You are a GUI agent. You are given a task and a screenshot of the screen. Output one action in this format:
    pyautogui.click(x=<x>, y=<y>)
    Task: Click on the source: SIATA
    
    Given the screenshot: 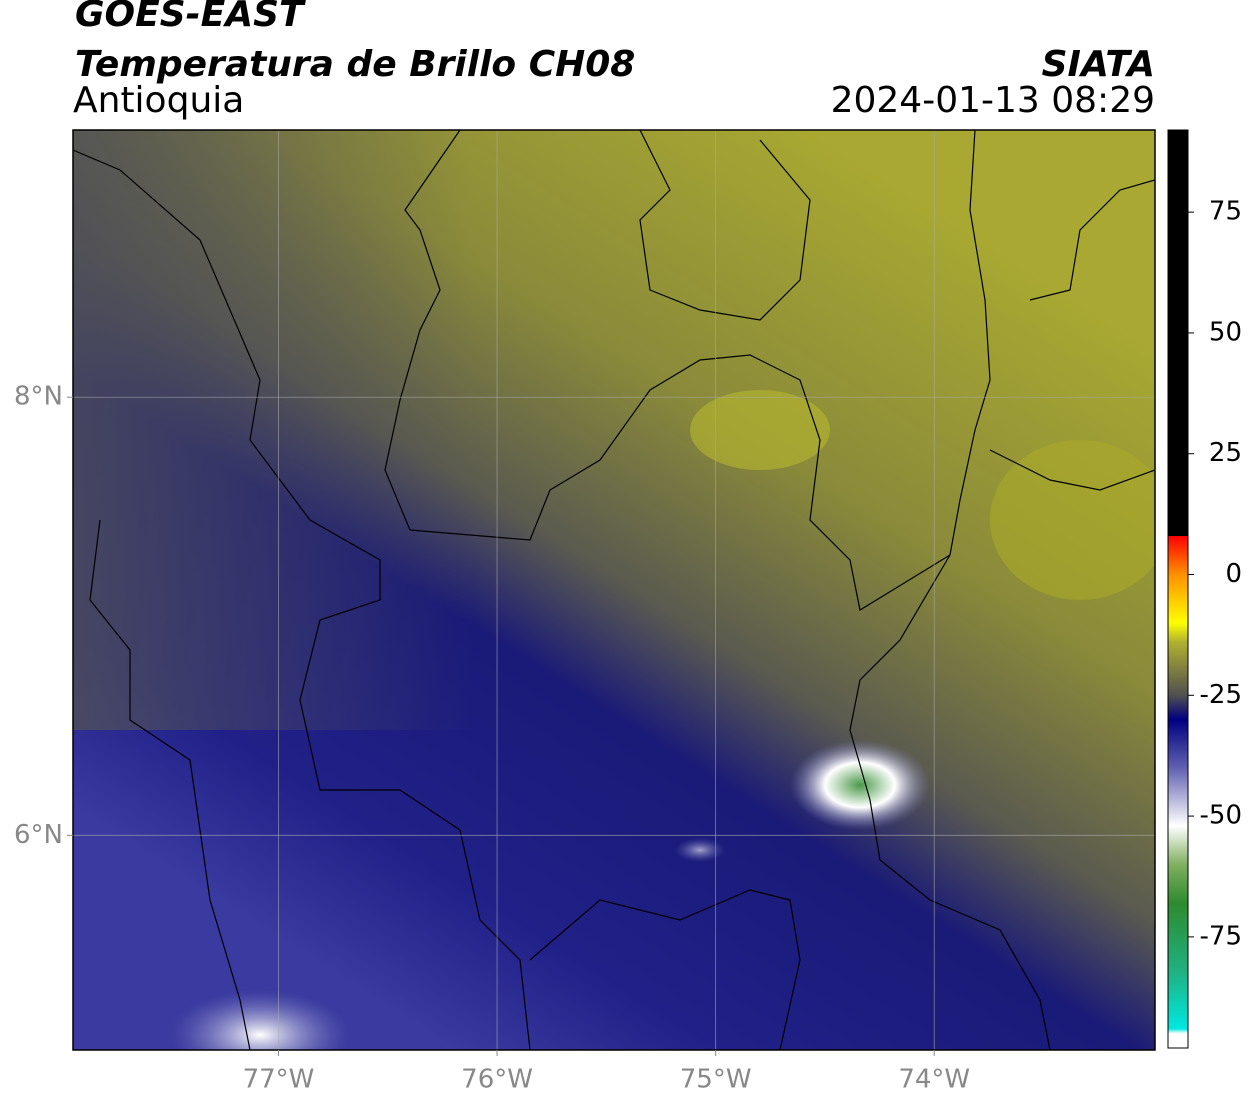 What is the action you would take?
    pyautogui.click(x=1098, y=64)
    